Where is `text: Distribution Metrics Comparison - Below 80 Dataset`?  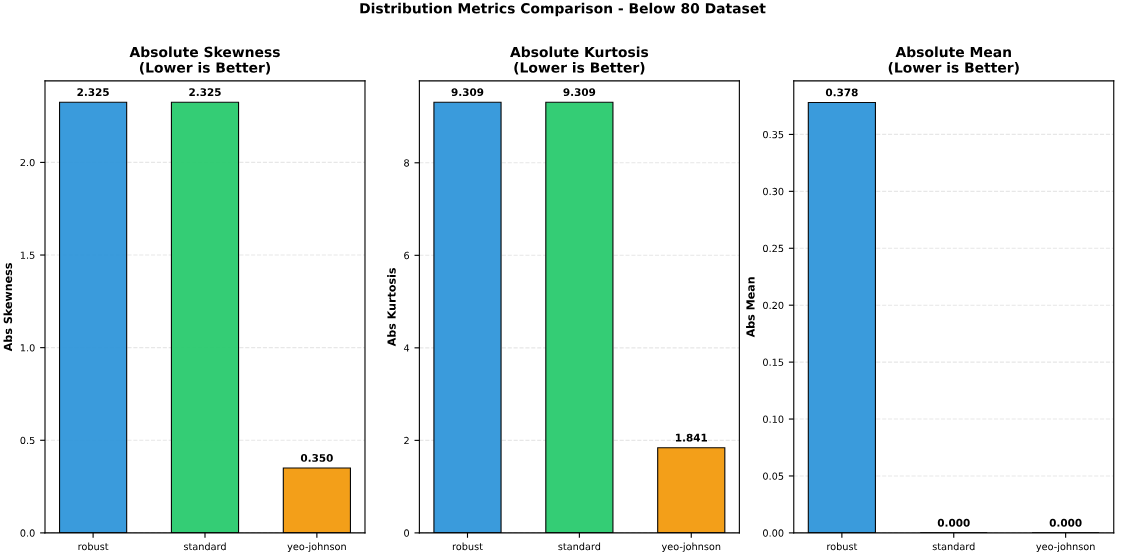 text: Distribution Metrics Comparison - Below 80 Dataset is located at coordinates (563, 9).